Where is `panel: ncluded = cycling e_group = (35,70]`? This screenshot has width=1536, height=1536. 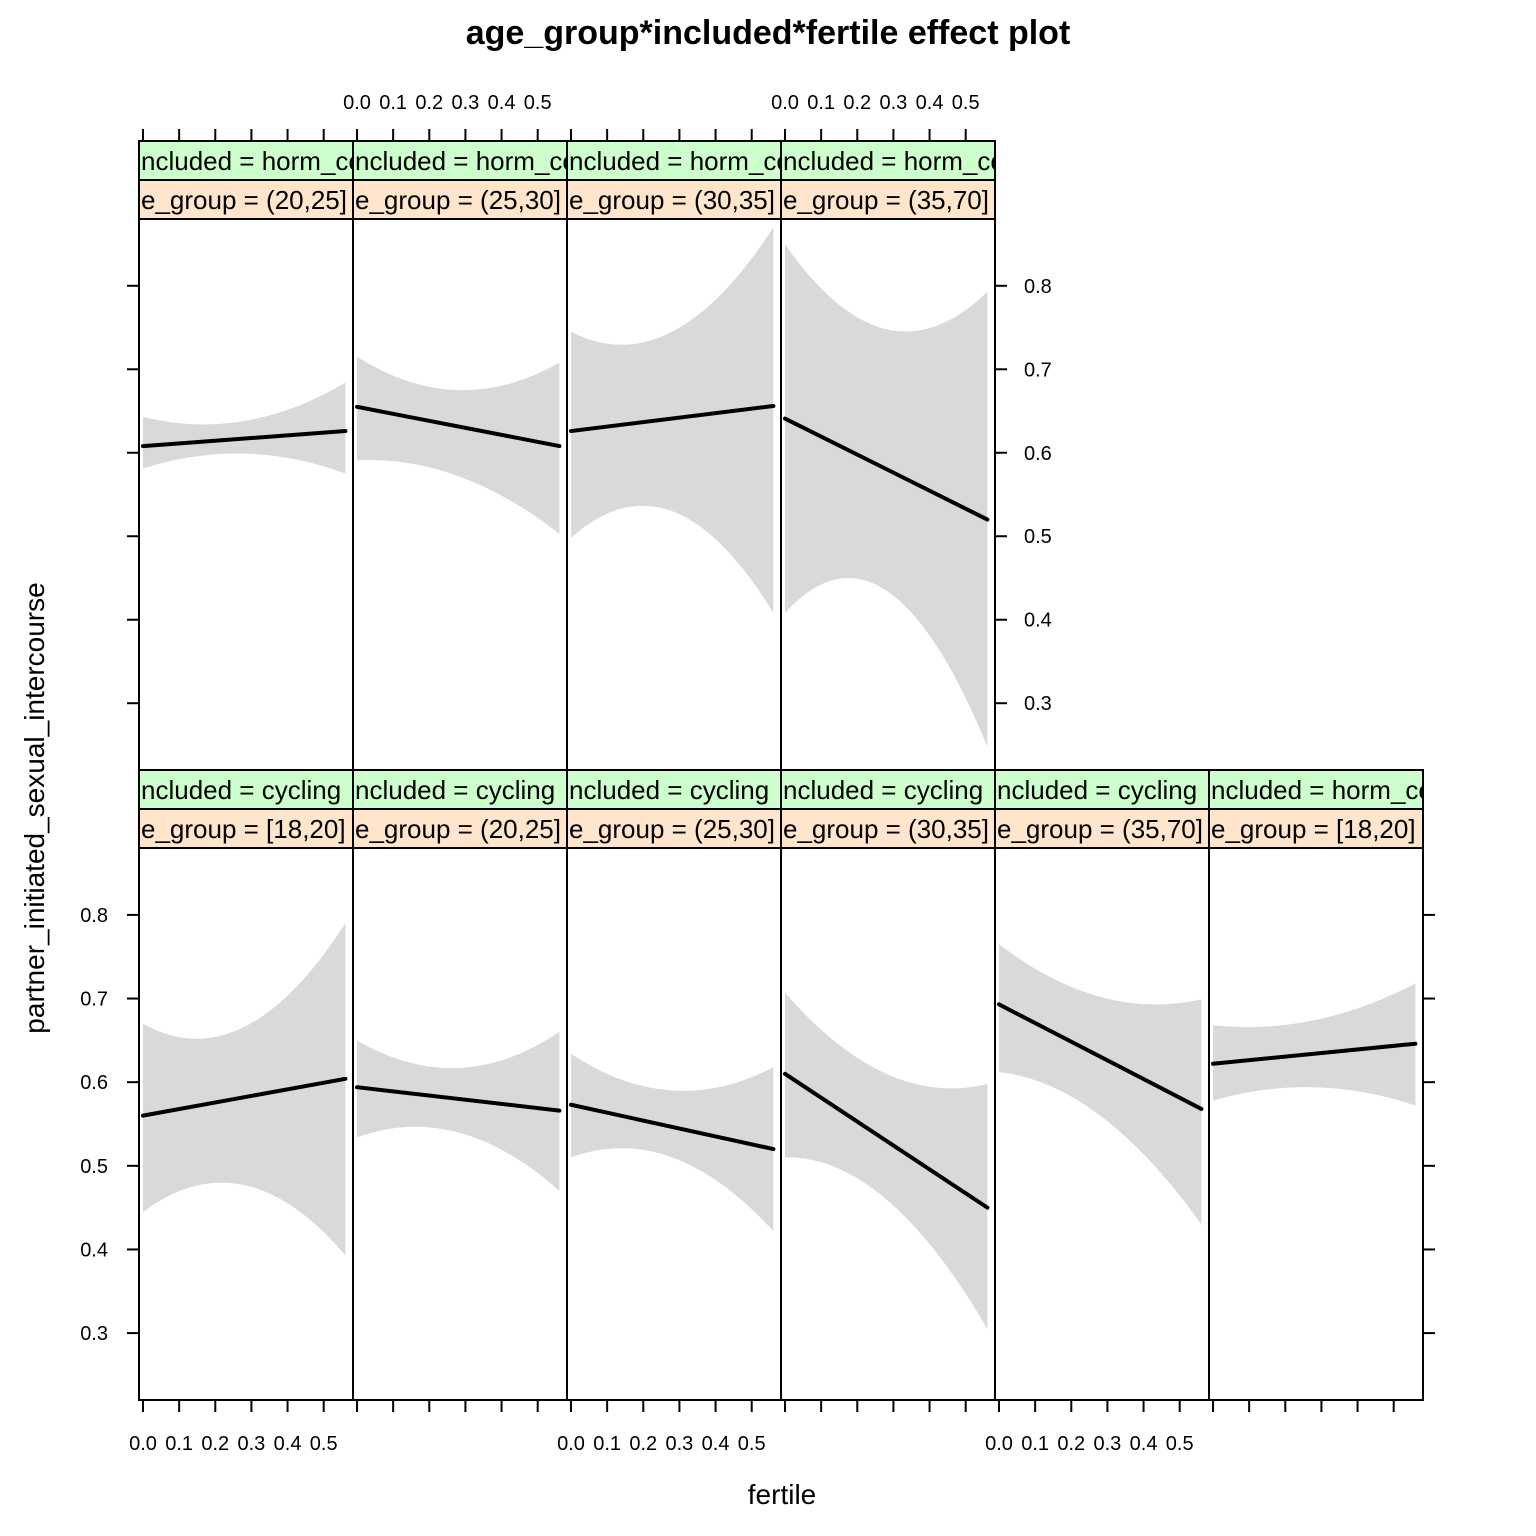 panel: ncluded = cycling e_group = (35,70] is located at coordinates (1102, 1085).